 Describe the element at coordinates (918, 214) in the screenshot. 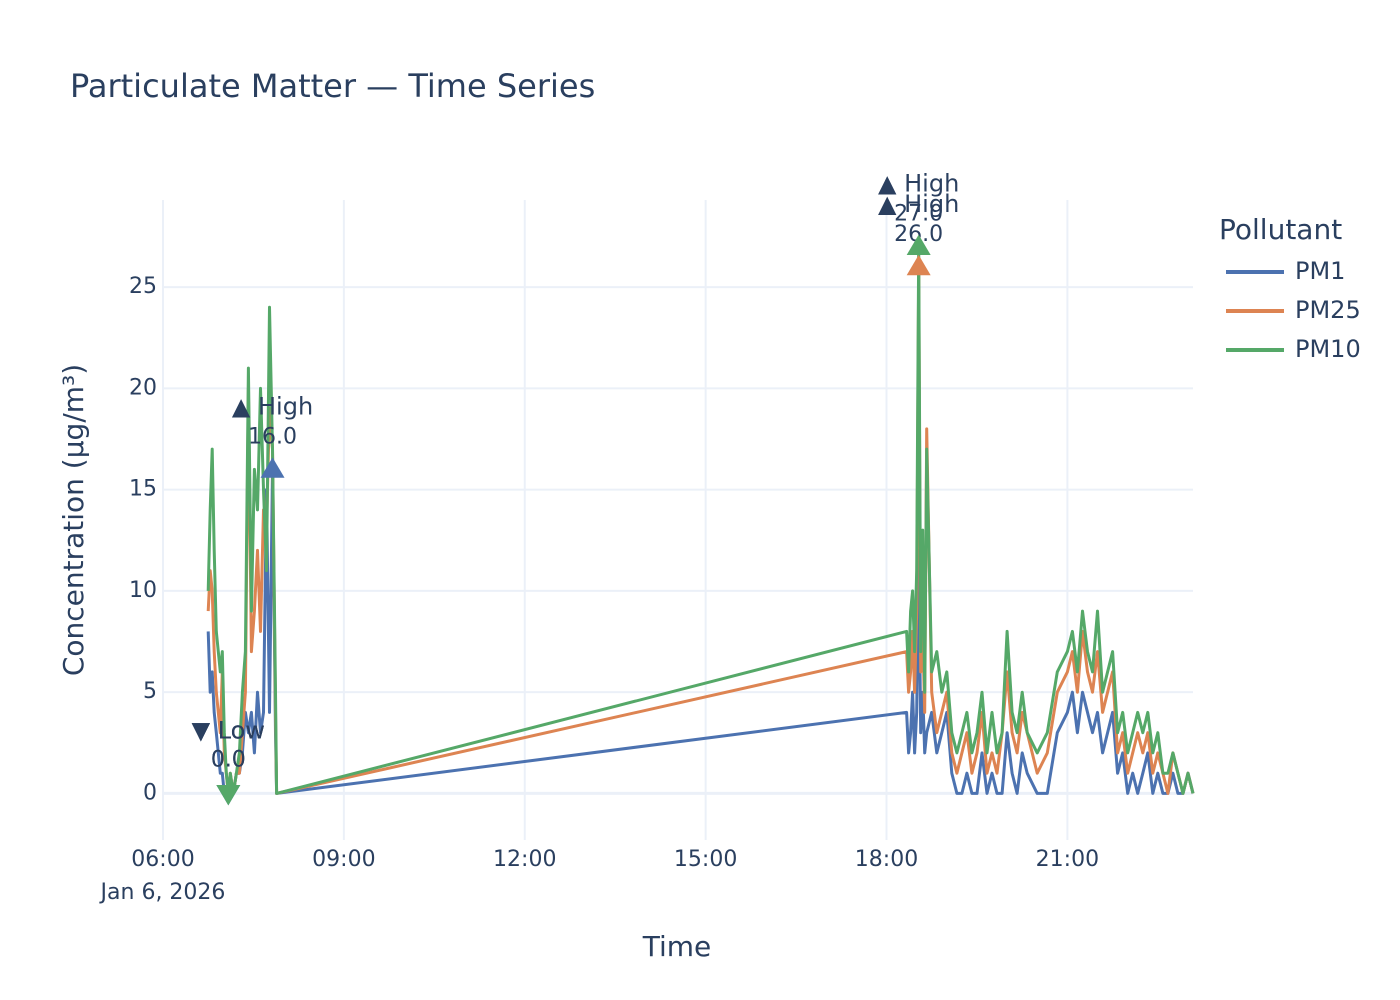

I see `marker-value-label: 27.0` at that location.